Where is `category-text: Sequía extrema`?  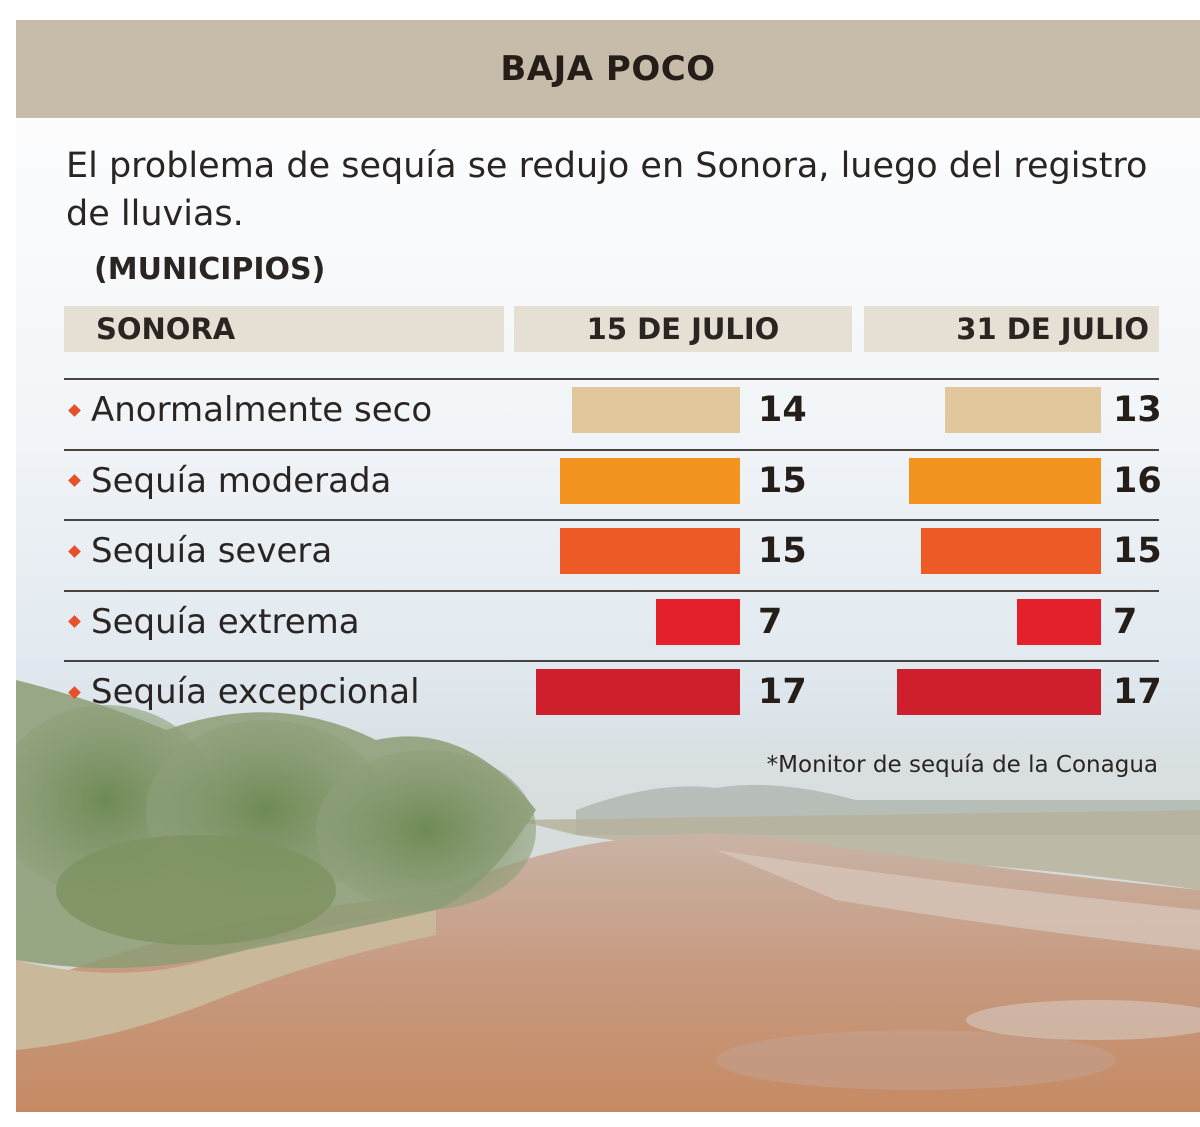
category-text: Sequía extrema is located at coordinates (225, 621).